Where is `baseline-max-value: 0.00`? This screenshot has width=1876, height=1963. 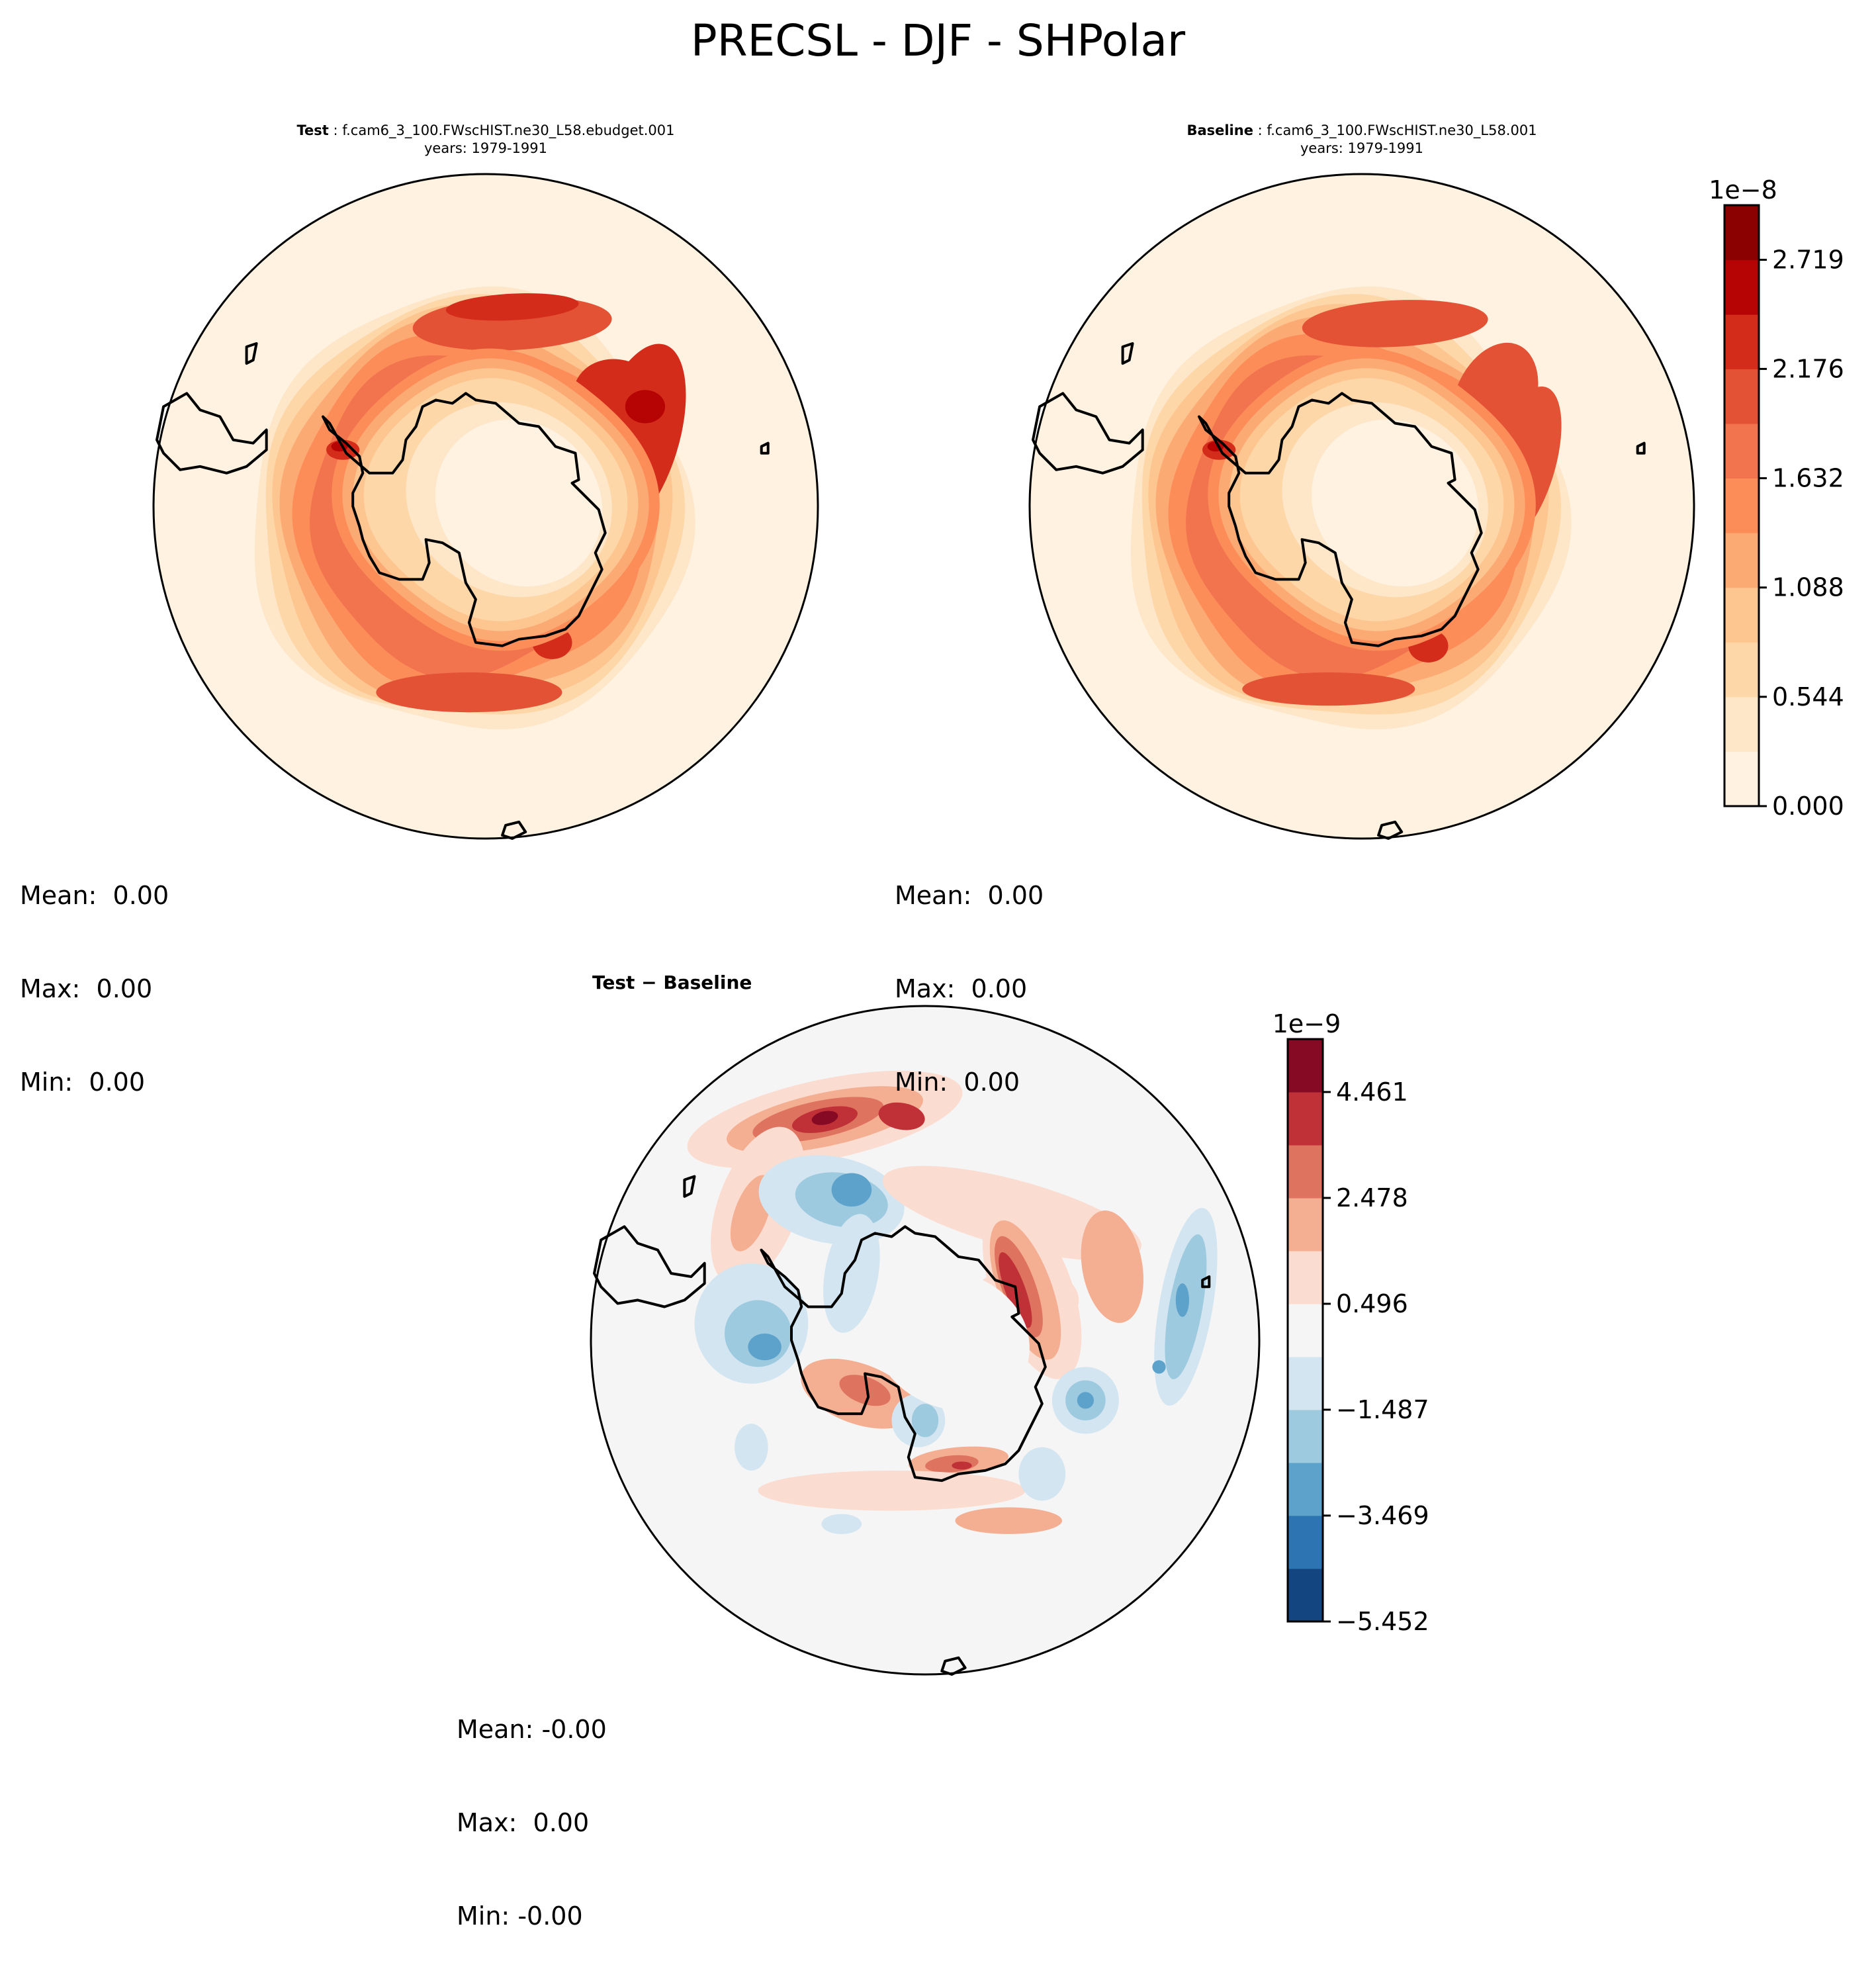
baseline-max-value: 0.00 is located at coordinates (999, 988).